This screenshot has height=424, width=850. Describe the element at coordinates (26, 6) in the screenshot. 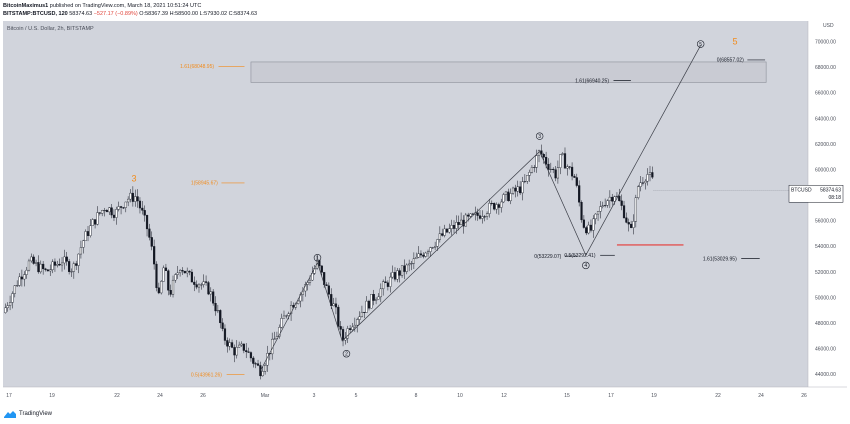

I see `author-name: BitcoinMaximus1` at that location.